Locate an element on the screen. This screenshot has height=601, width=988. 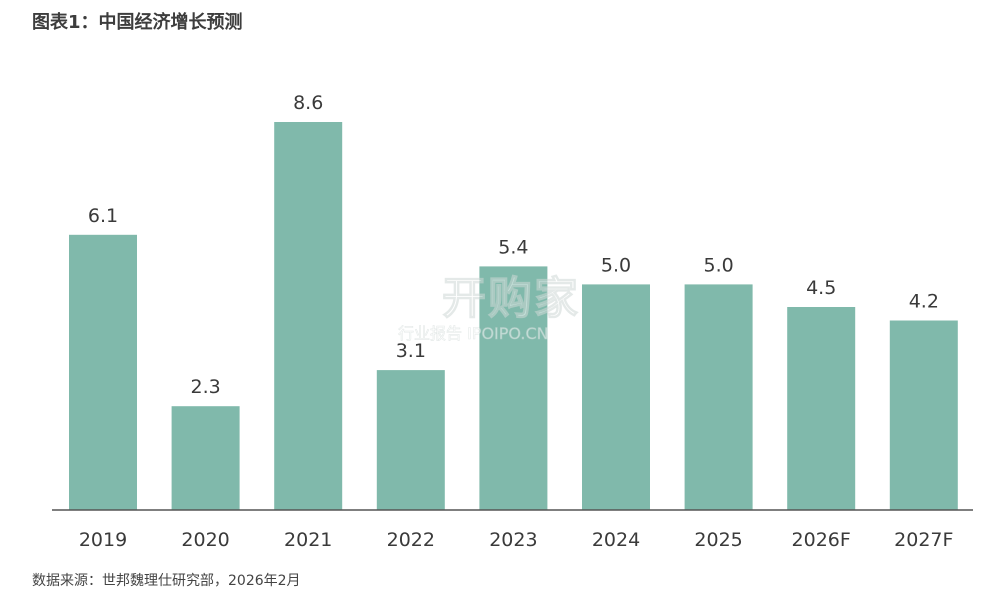
value-label-2019: 6.1 is located at coordinates (103, 216).